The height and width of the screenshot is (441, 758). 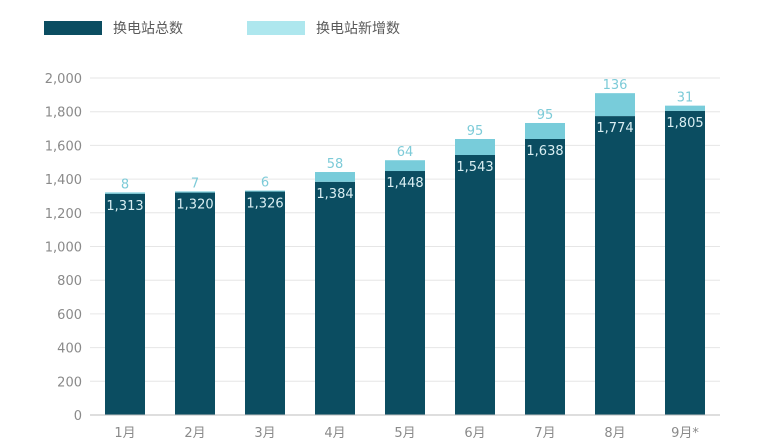 What do you see at coordinates (404, 183) in the screenshot?
I see `data-label-total: 1,448` at bounding box center [404, 183].